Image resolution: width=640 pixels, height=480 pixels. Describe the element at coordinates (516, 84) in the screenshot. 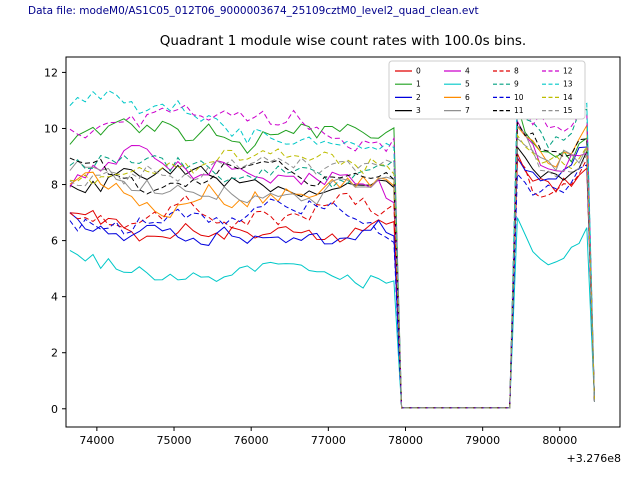

I see `legend-label-9: 9` at that location.